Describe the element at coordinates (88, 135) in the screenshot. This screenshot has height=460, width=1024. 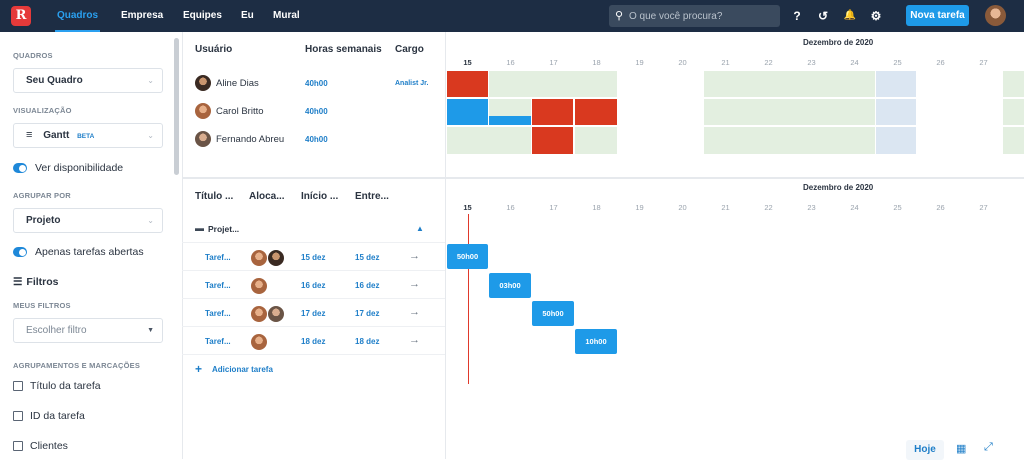
I see `view-select: ≡ Gantt BETA ⌄` at that location.